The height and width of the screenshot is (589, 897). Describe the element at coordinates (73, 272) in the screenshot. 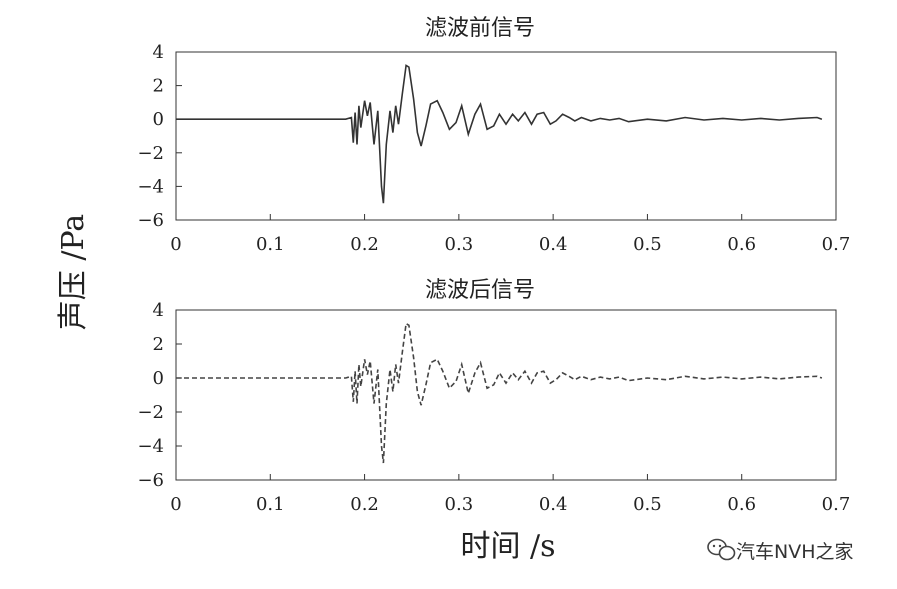

I see `shared-ylabel: 声压 /Pa` at that location.